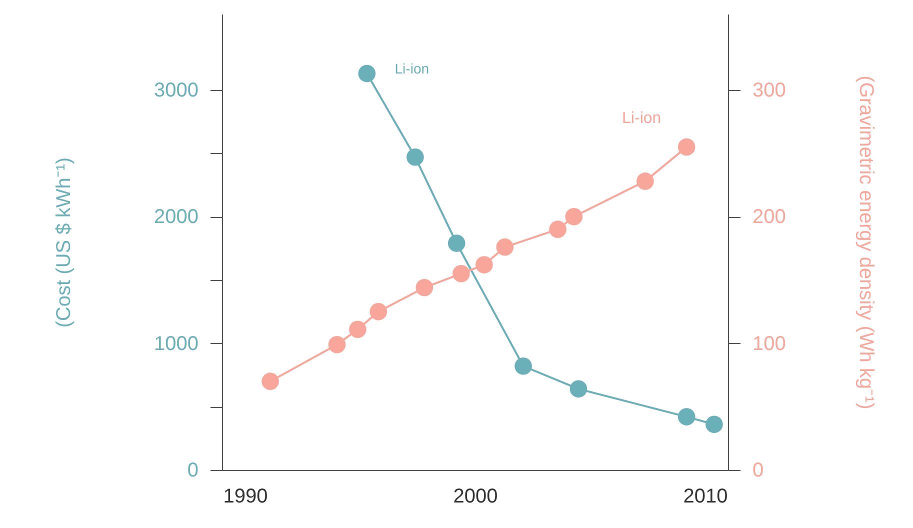  What do you see at coordinates (192, 471) in the screenshot?
I see `y-tick-label: 0` at bounding box center [192, 471].